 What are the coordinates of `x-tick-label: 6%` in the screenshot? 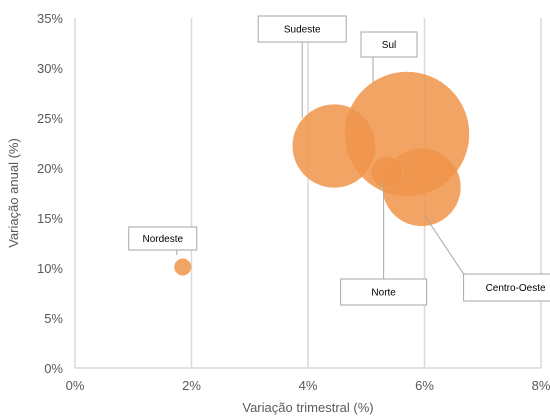 It's located at (424, 385).